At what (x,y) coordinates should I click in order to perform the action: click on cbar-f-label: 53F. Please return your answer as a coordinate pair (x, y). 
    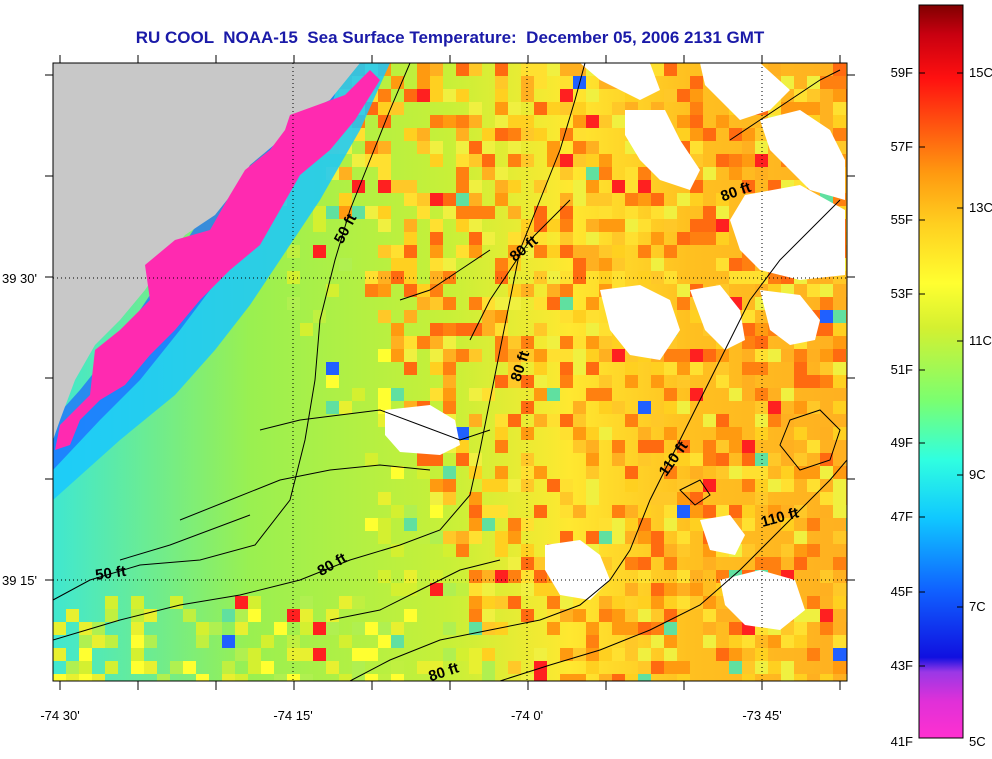
    Looking at the image, I should click on (902, 293).